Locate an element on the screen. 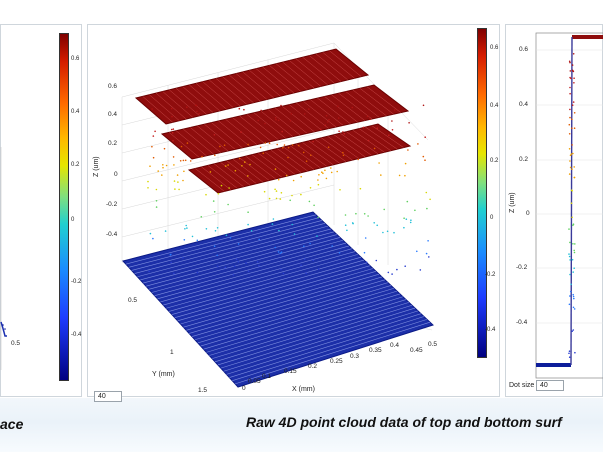  z-tick: -0.2 is located at coordinates (112, 204).